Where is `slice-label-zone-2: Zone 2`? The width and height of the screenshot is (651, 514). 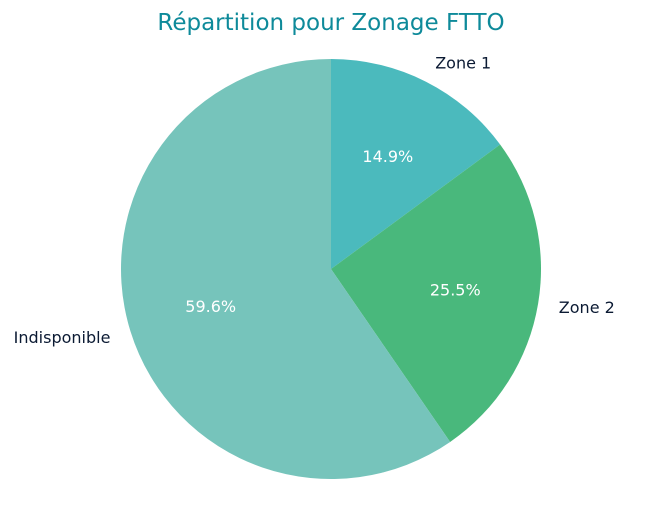
slice-label-zone-2: Zone 2 is located at coordinates (587, 307).